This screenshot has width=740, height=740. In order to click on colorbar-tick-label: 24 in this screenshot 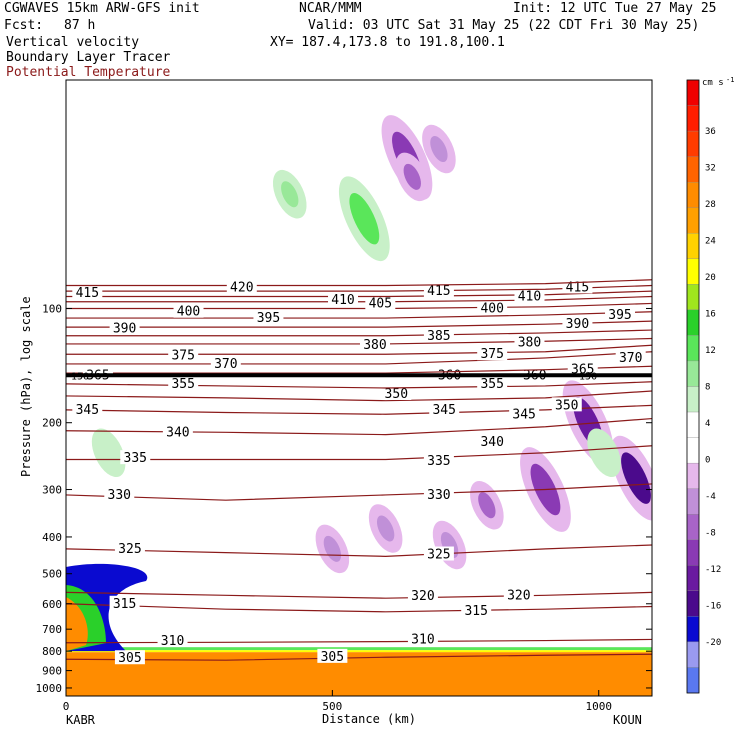, I will do `click(710, 242)`.